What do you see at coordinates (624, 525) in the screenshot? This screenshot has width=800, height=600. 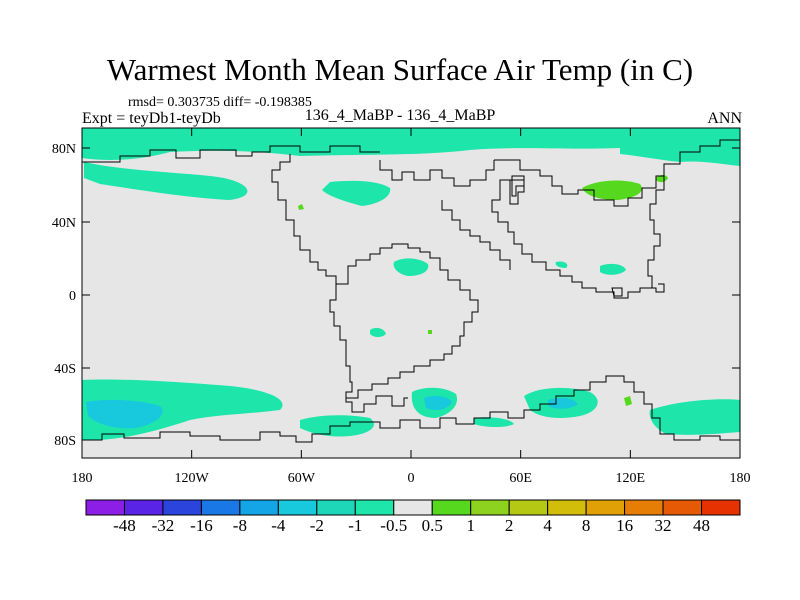 I see `colorbar-label: 16` at bounding box center [624, 525].